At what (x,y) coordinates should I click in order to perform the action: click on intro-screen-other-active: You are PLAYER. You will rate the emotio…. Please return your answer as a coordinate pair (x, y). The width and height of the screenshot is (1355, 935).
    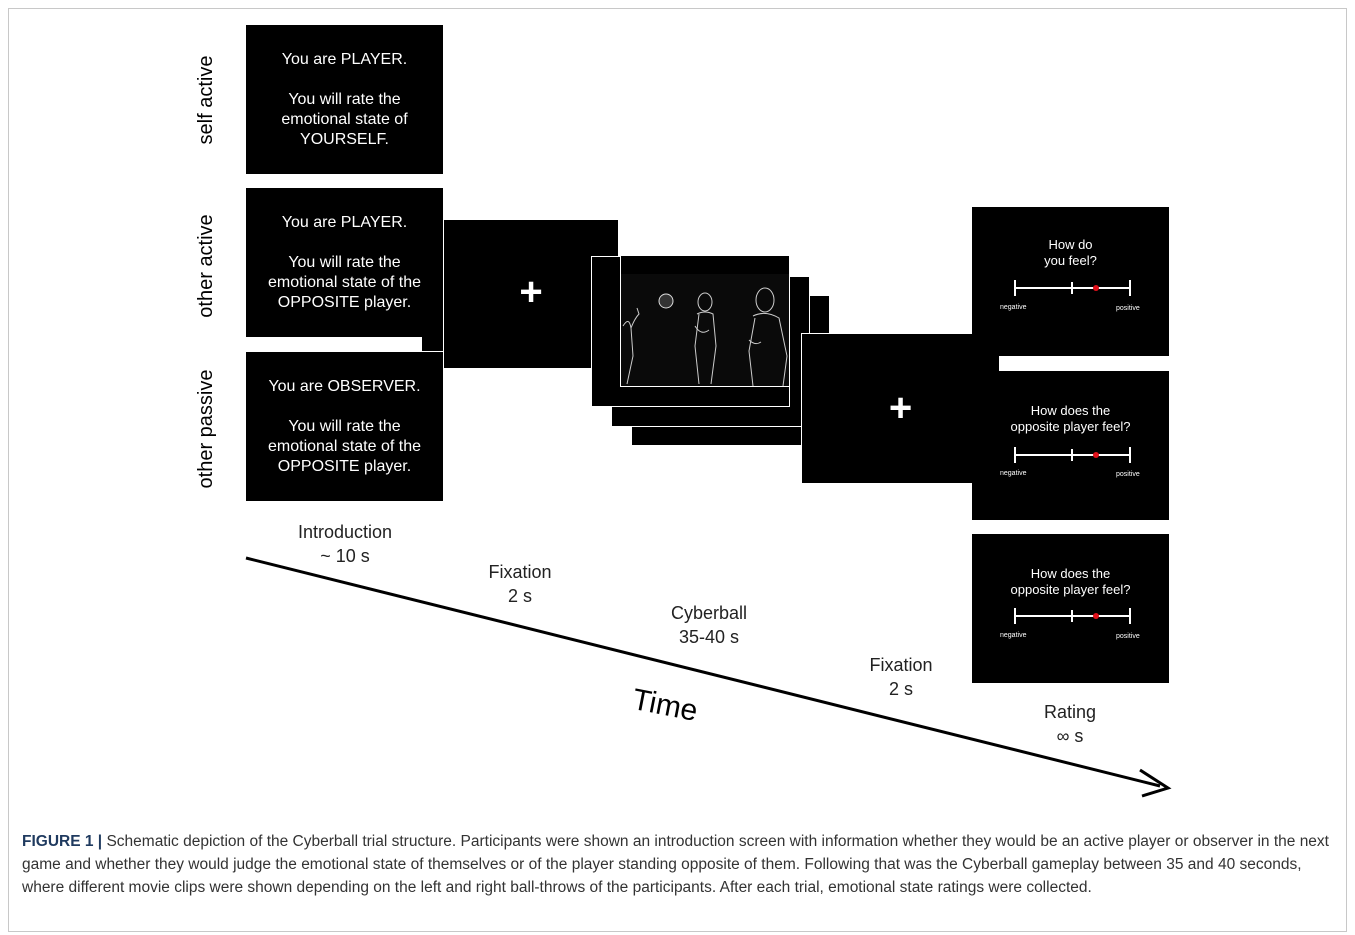
    Looking at the image, I should click on (344, 262).